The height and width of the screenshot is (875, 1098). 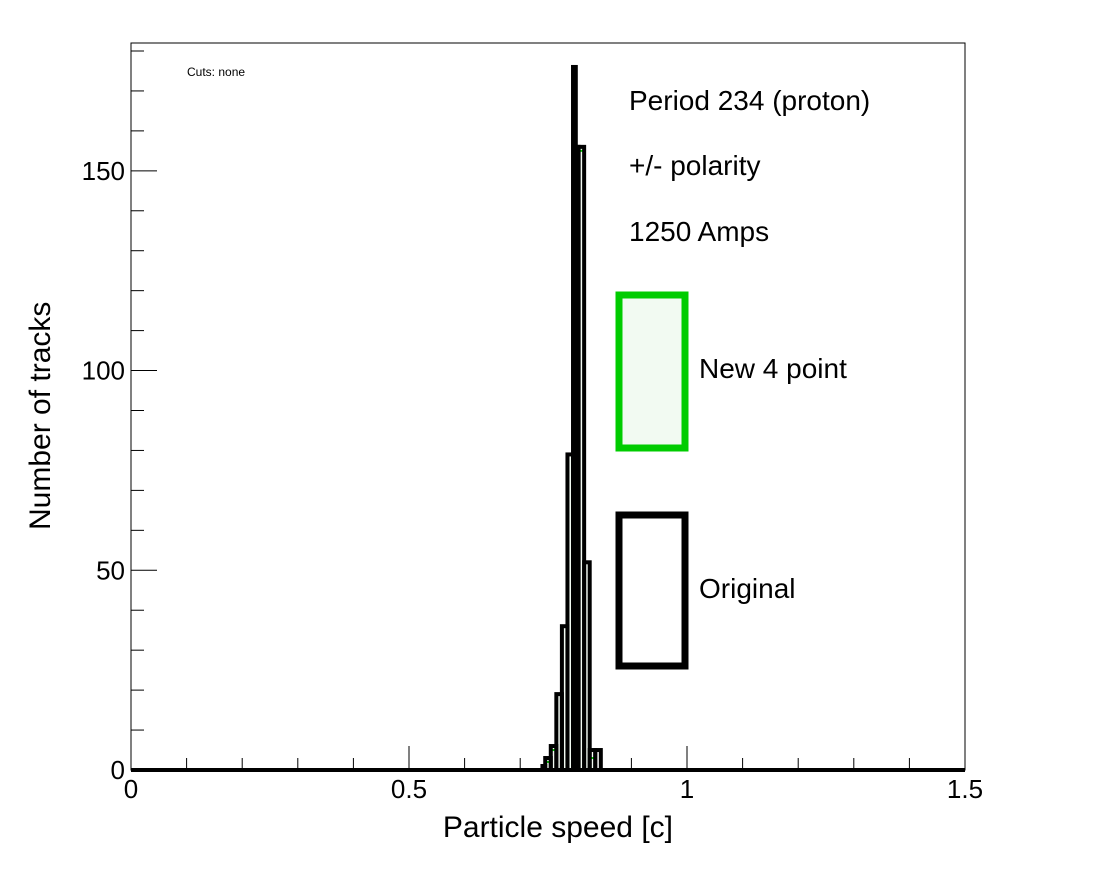 What do you see at coordinates (216, 72) in the screenshot?
I see `cuts-label: Cuts: none` at bounding box center [216, 72].